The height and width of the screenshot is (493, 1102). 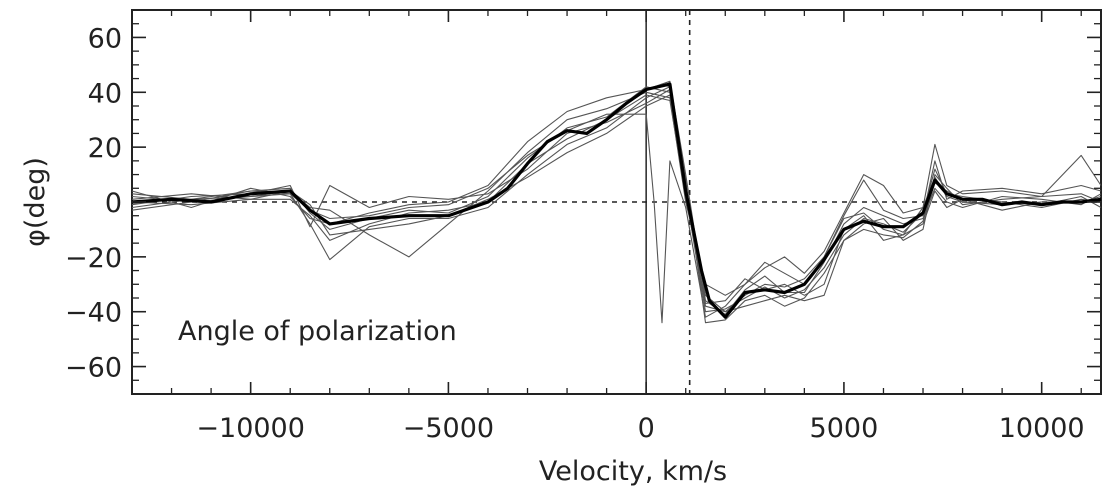 What do you see at coordinates (105, 38) in the screenshot?
I see `y-tick-label: 60` at bounding box center [105, 38].